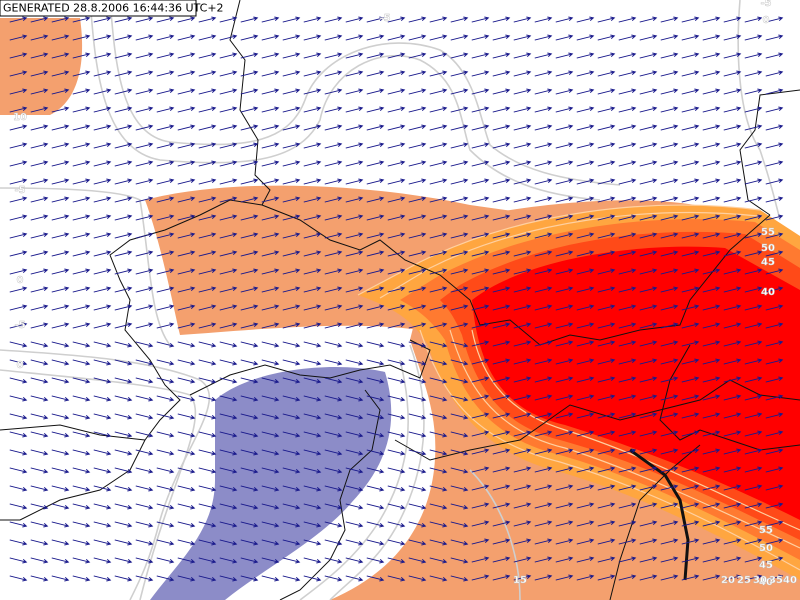 This screenshot has width=800, height=600. I want to click on contour-label: 30, so click(760, 580).